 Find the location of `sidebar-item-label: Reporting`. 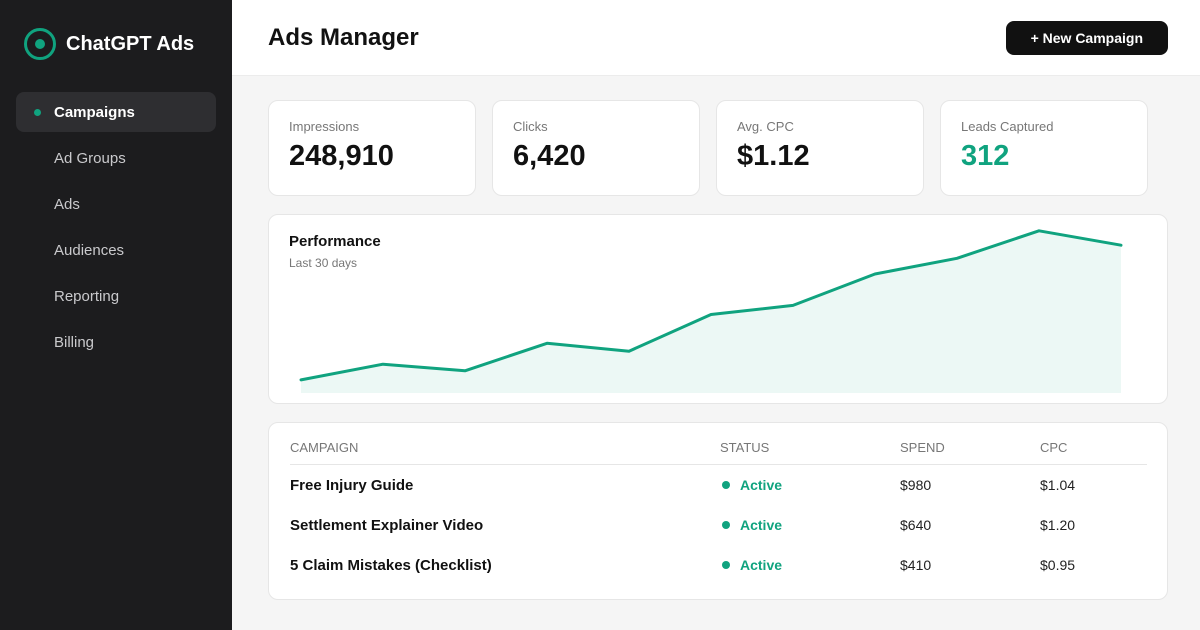

sidebar-item-label: Reporting is located at coordinates (87, 296).